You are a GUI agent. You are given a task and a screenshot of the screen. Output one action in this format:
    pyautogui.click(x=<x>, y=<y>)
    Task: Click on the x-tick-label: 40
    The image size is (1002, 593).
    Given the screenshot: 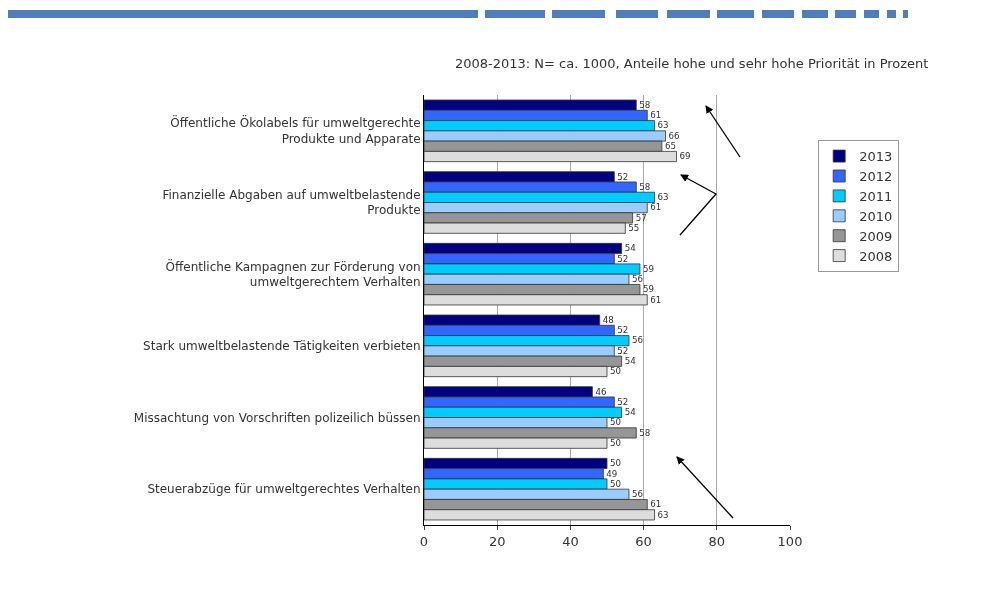 What is the action you would take?
    pyautogui.click(x=570, y=541)
    